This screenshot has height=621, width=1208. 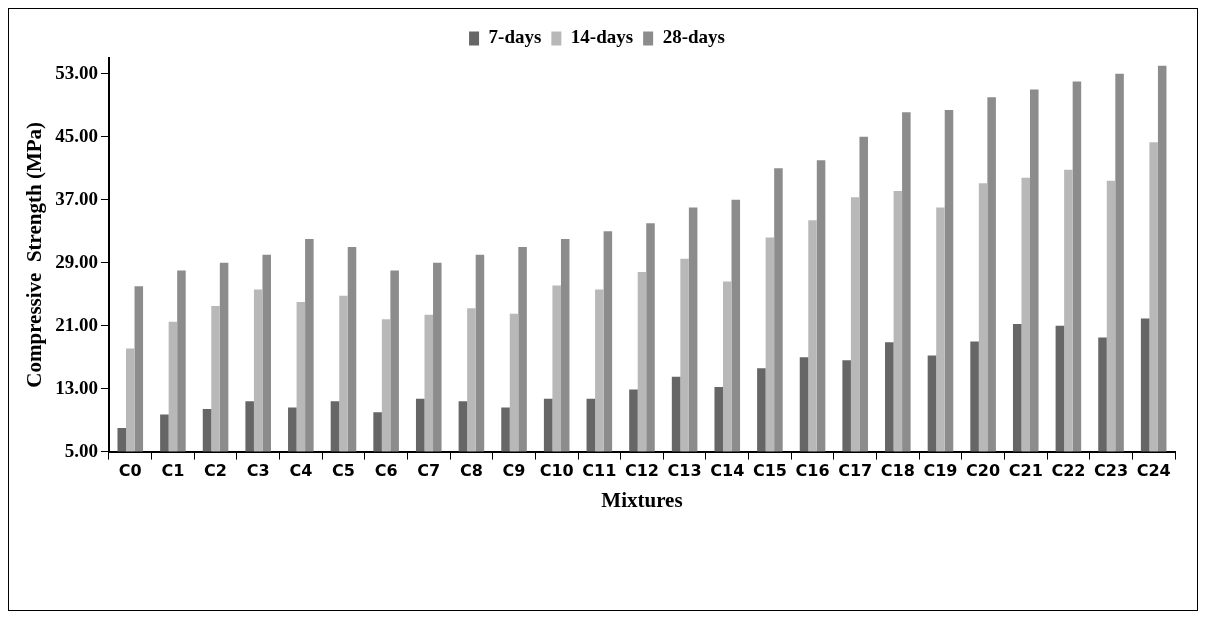 What do you see at coordinates (215, 471) in the screenshot?
I see `x-tick-label: C2` at bounding box center [215, 471].